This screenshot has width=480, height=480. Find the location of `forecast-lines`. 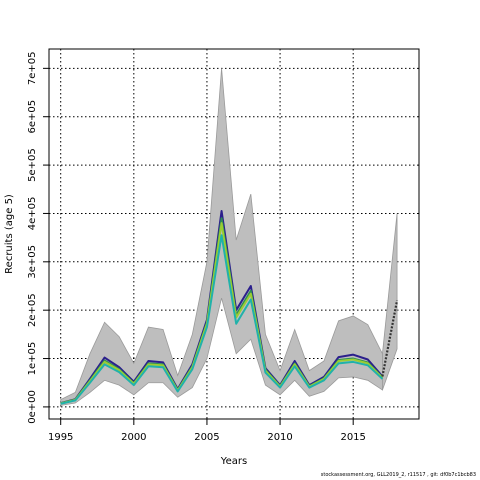

forecast-lines is located at coordinates (390, 338).